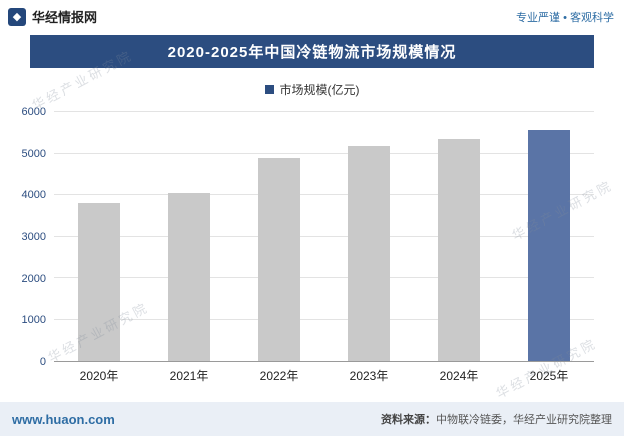  Describe the element at coordinates (33, 195) in the screenshot. I see `y-axis-tick-label: 4000` at that location.